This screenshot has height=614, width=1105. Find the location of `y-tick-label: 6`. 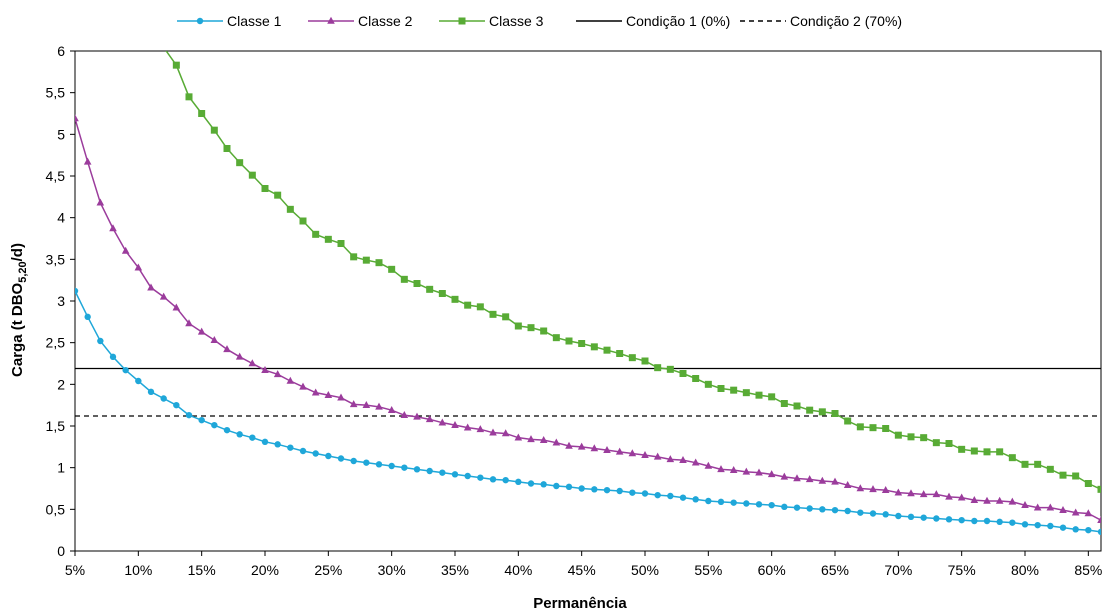

y-tick-label: 6 is located at coordinates (61, 51).